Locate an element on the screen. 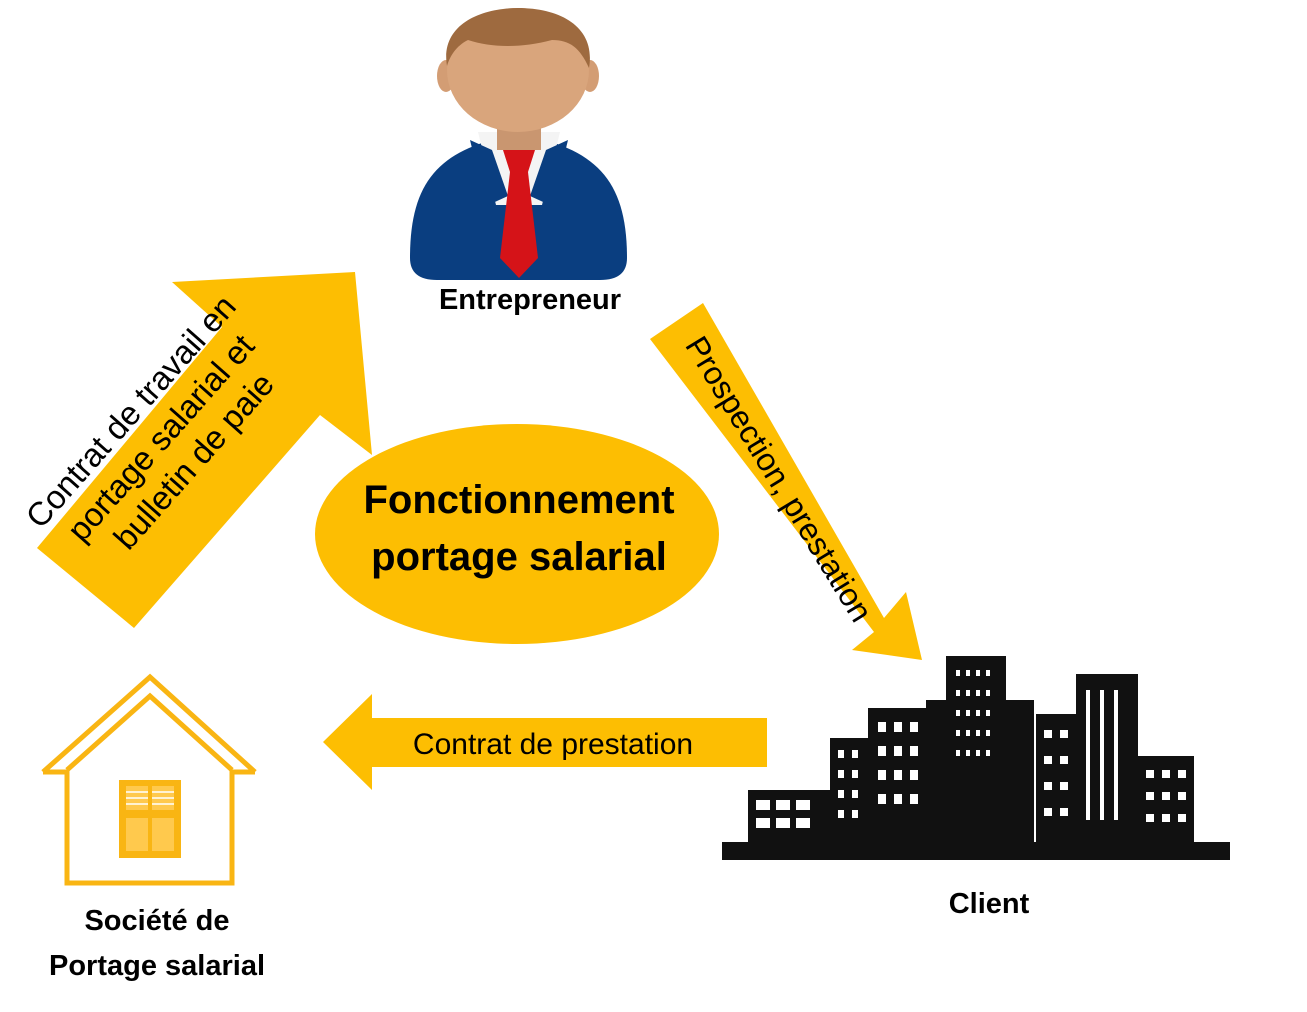  contrat-prestation-arrow: Contrat de prestation is located at coordinates (545, 742).